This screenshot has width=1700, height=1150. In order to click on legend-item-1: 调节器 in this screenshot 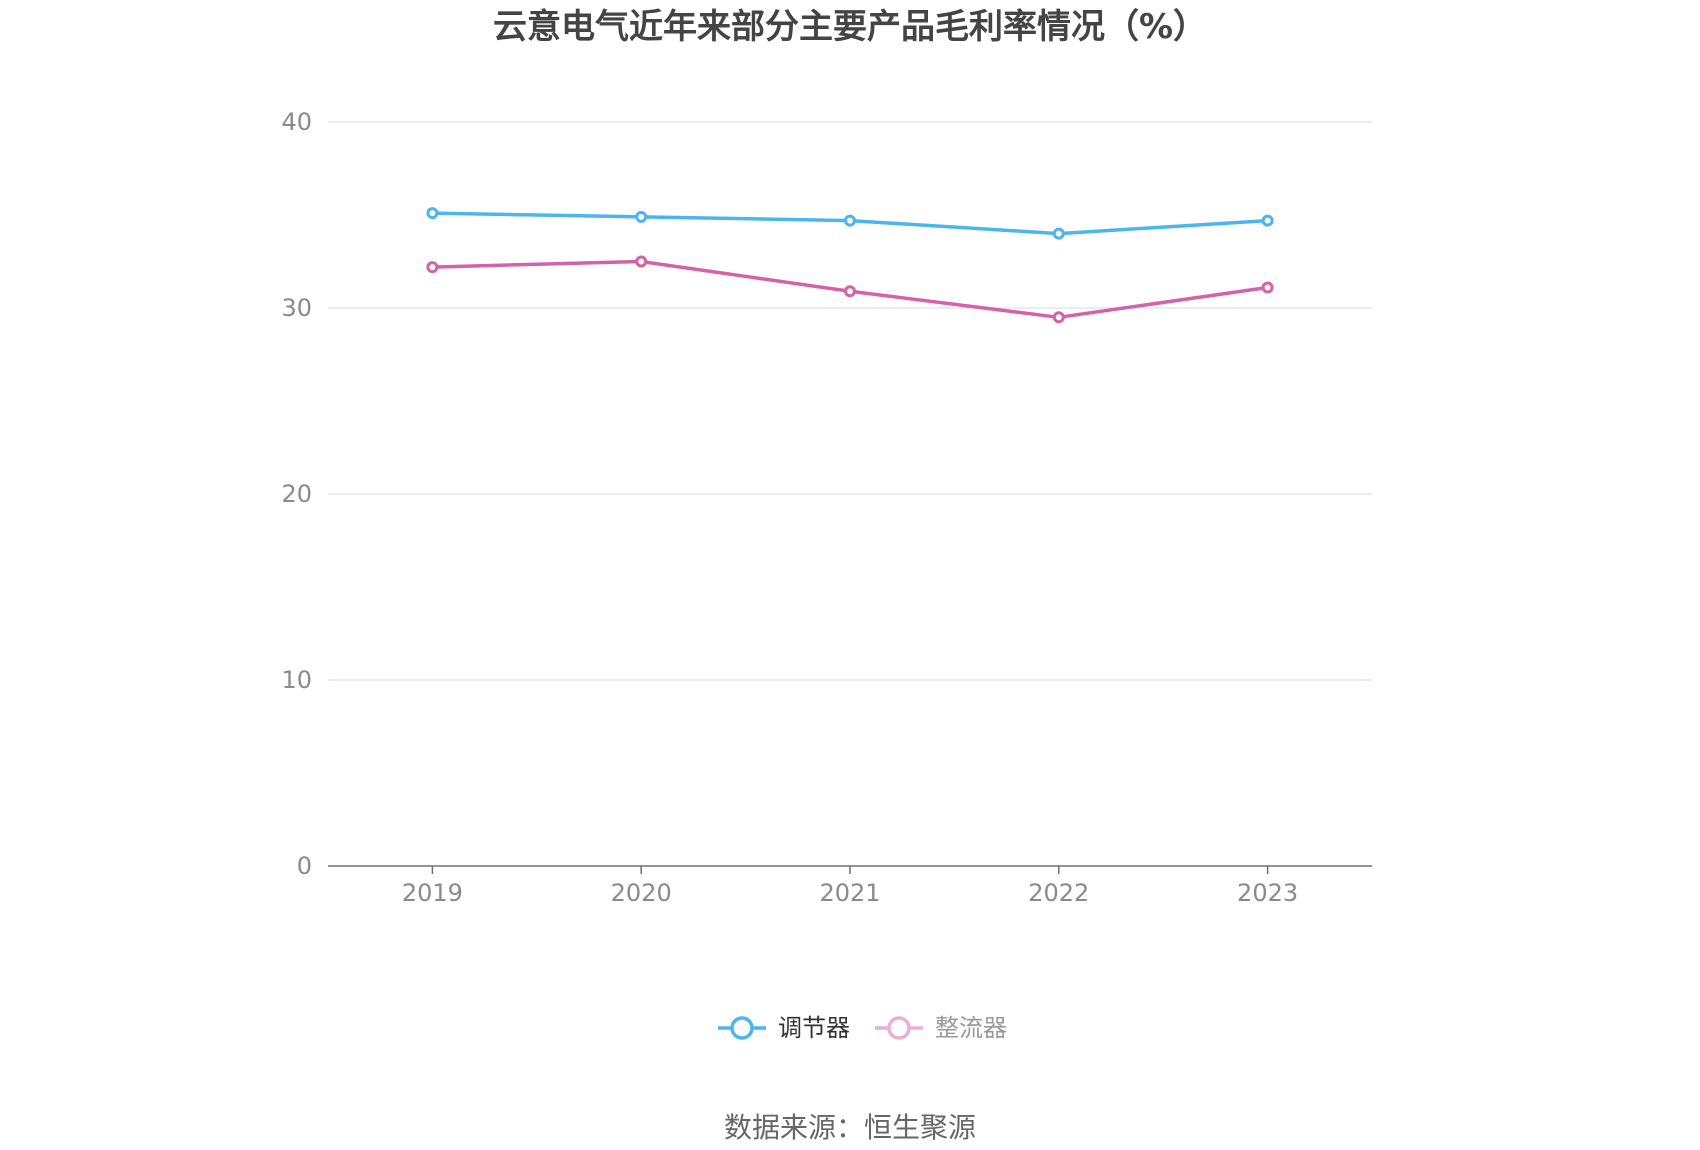, I will do `click(784, 1028)`.